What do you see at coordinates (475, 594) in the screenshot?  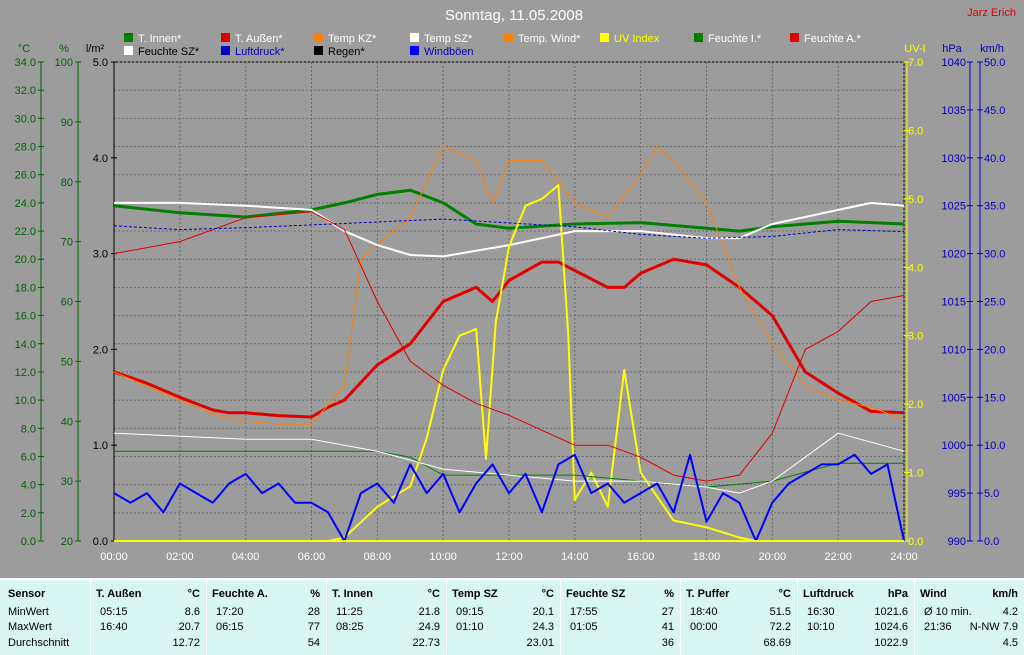 I see `stats-title: Temp SZ` at bounding box center [475, 594].